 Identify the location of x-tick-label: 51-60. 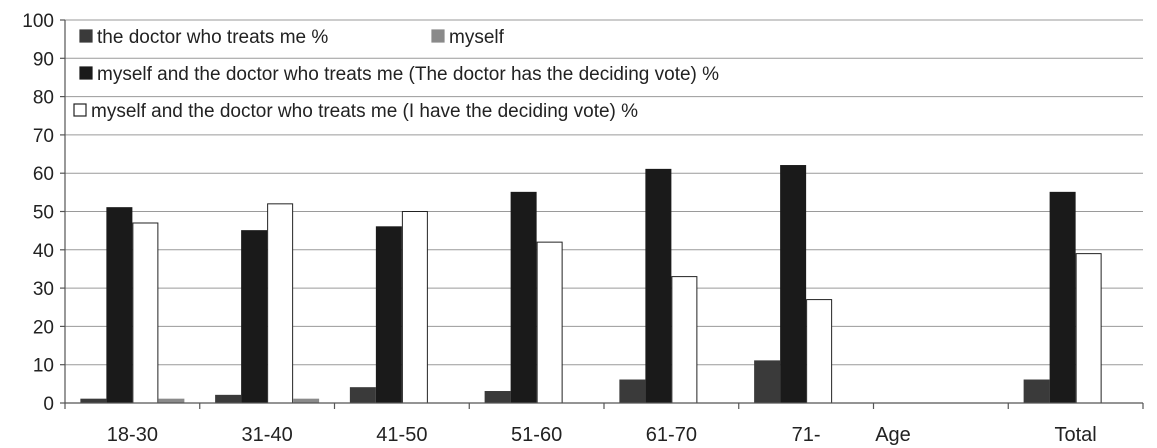
(536, 435).